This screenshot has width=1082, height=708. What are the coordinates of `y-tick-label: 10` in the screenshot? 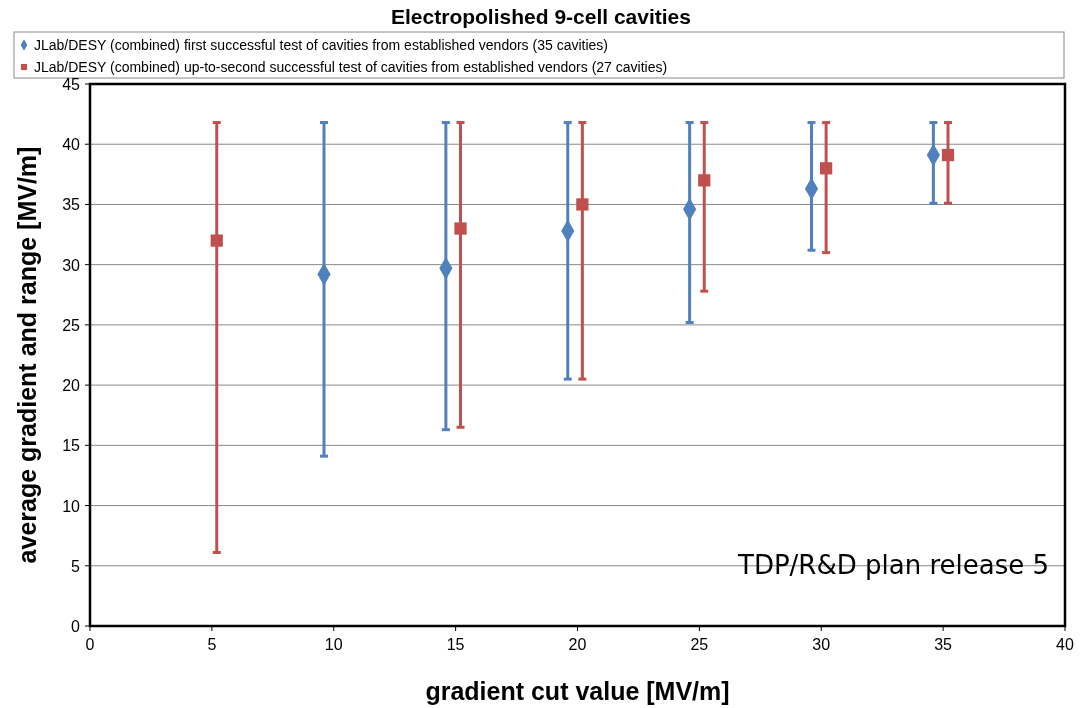 It's located at (71, 506).